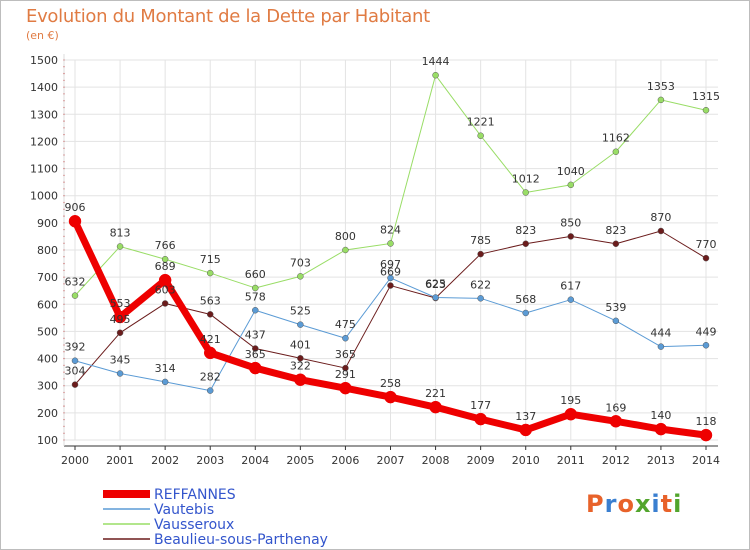 The image size is (750, 550). Describe the element at coordinates (480, 284) in the screenshot. I see `data-label: 622` at that location.